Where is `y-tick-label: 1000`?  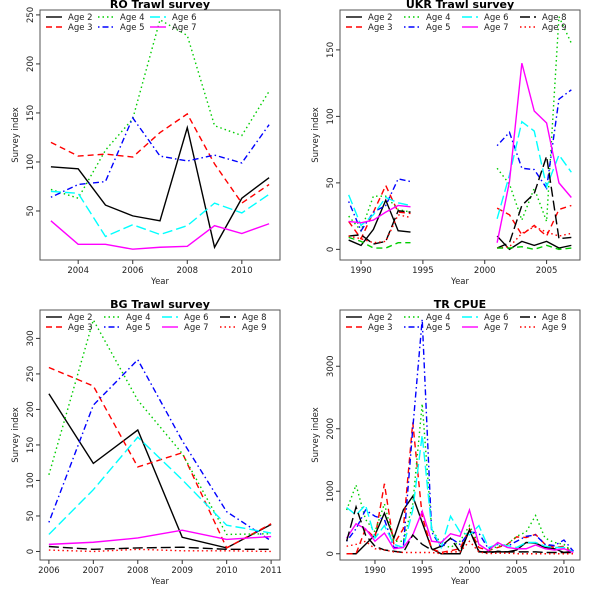 y-tick-label: 1000 is located at coordinates (331, 491).